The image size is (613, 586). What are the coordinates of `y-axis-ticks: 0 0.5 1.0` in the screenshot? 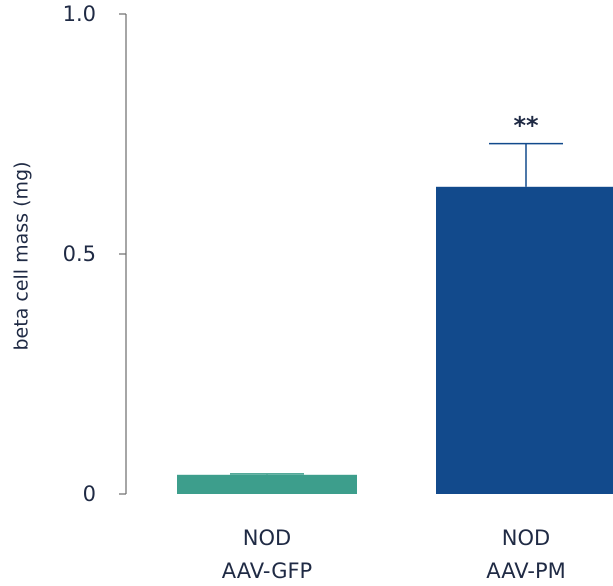 It's located at (94, 254).